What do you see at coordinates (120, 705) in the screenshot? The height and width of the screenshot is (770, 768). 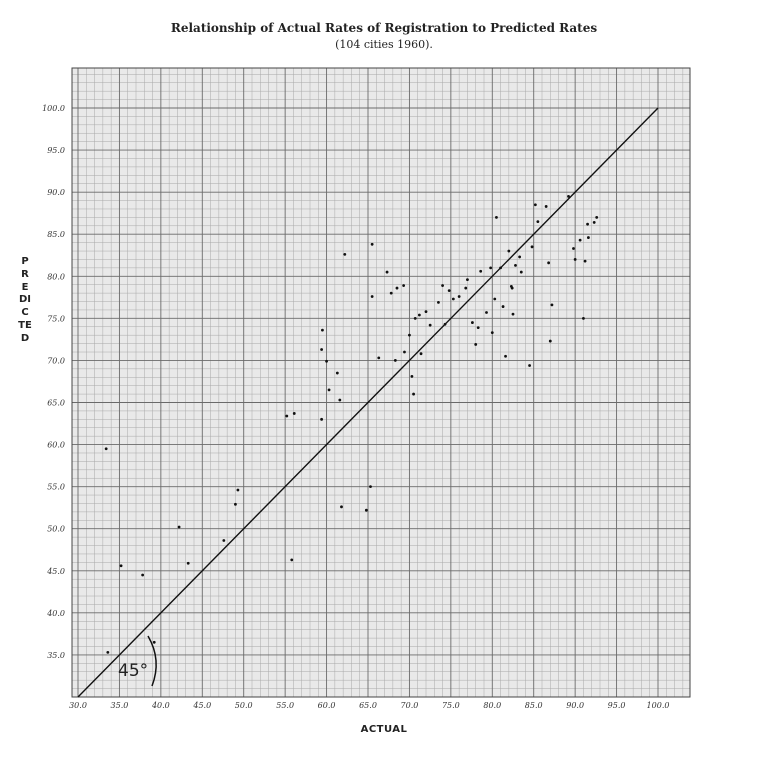 I see `x-tick-label: 35.0` at bounding box center [120, 705].